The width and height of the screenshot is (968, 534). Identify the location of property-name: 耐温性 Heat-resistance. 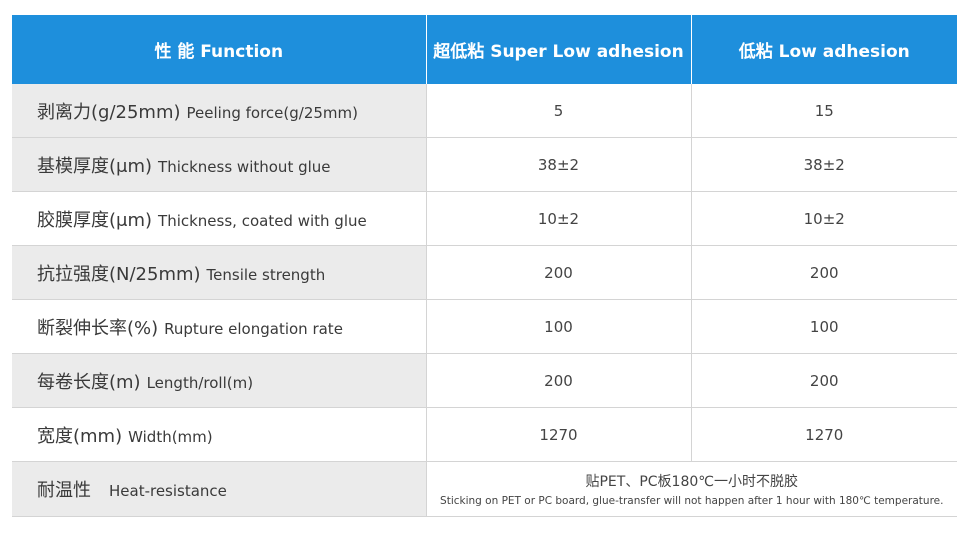
(219, 489).